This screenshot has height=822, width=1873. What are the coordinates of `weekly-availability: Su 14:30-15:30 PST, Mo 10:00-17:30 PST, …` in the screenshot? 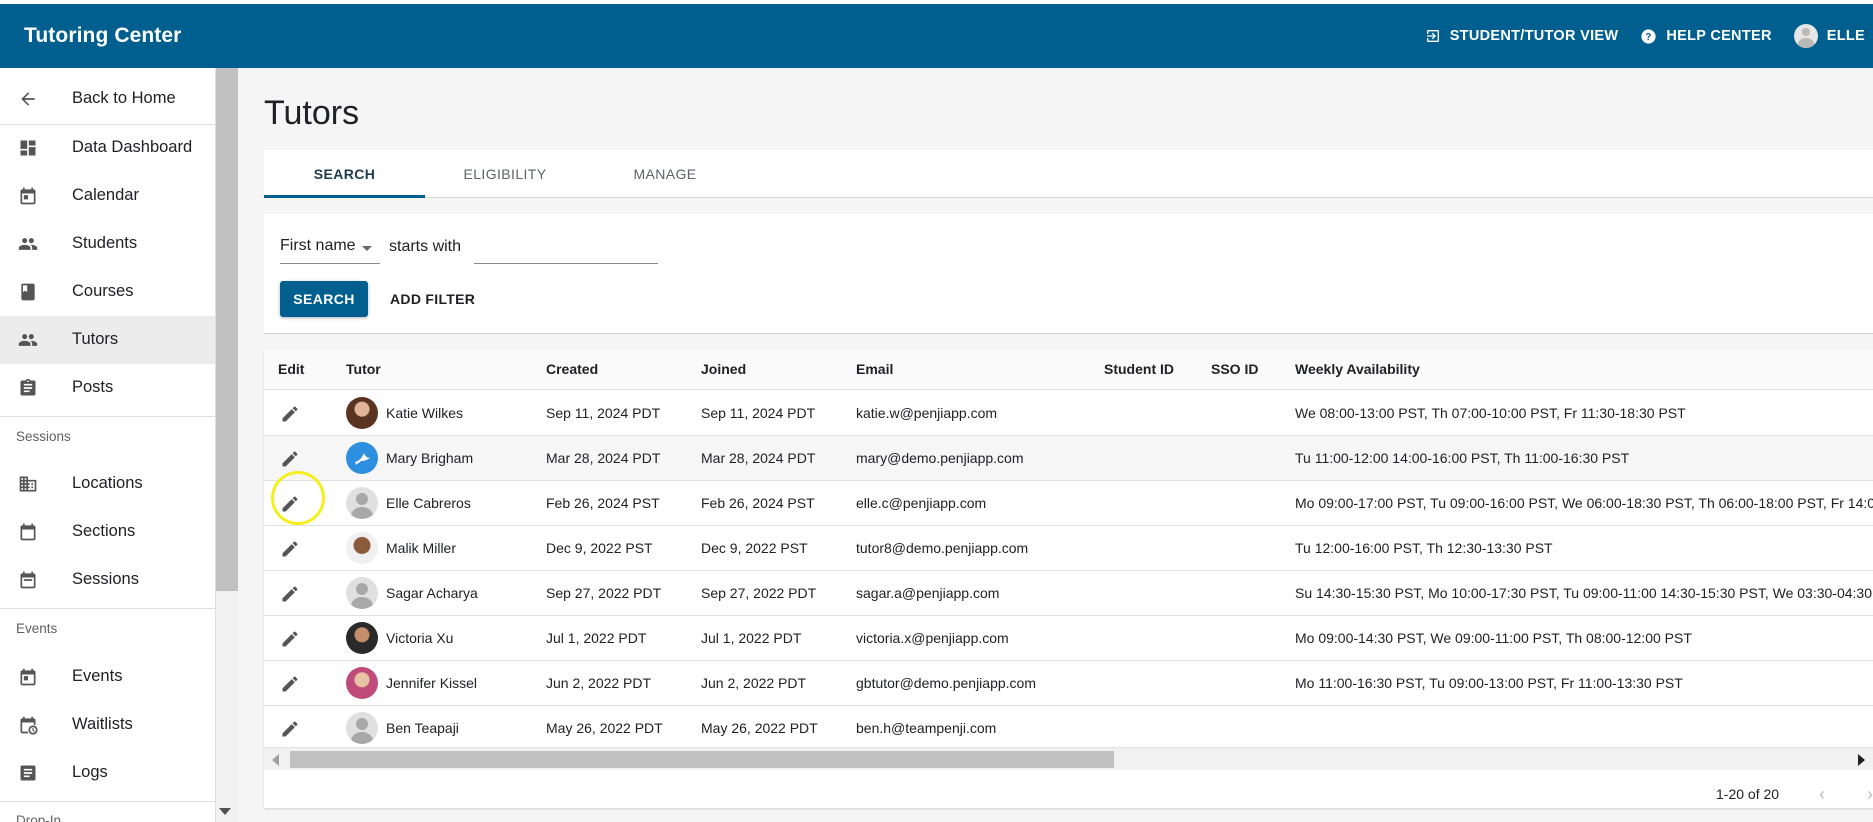 It's located at (1583, 593).